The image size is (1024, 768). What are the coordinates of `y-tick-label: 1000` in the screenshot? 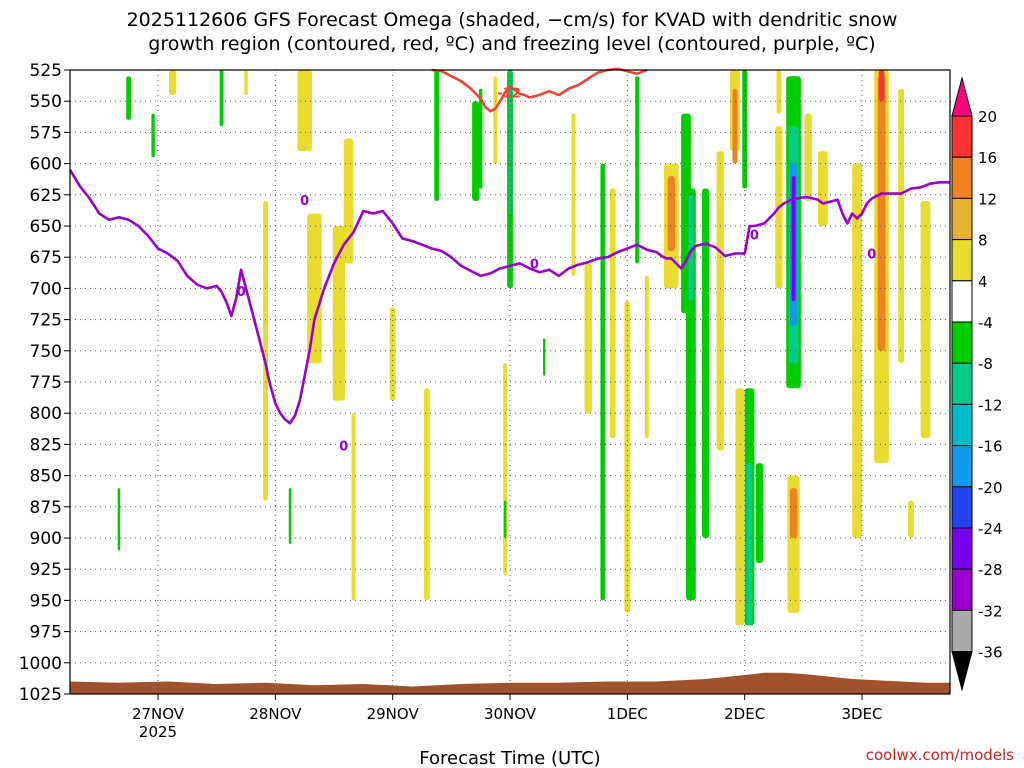 It's located at (40, 664).